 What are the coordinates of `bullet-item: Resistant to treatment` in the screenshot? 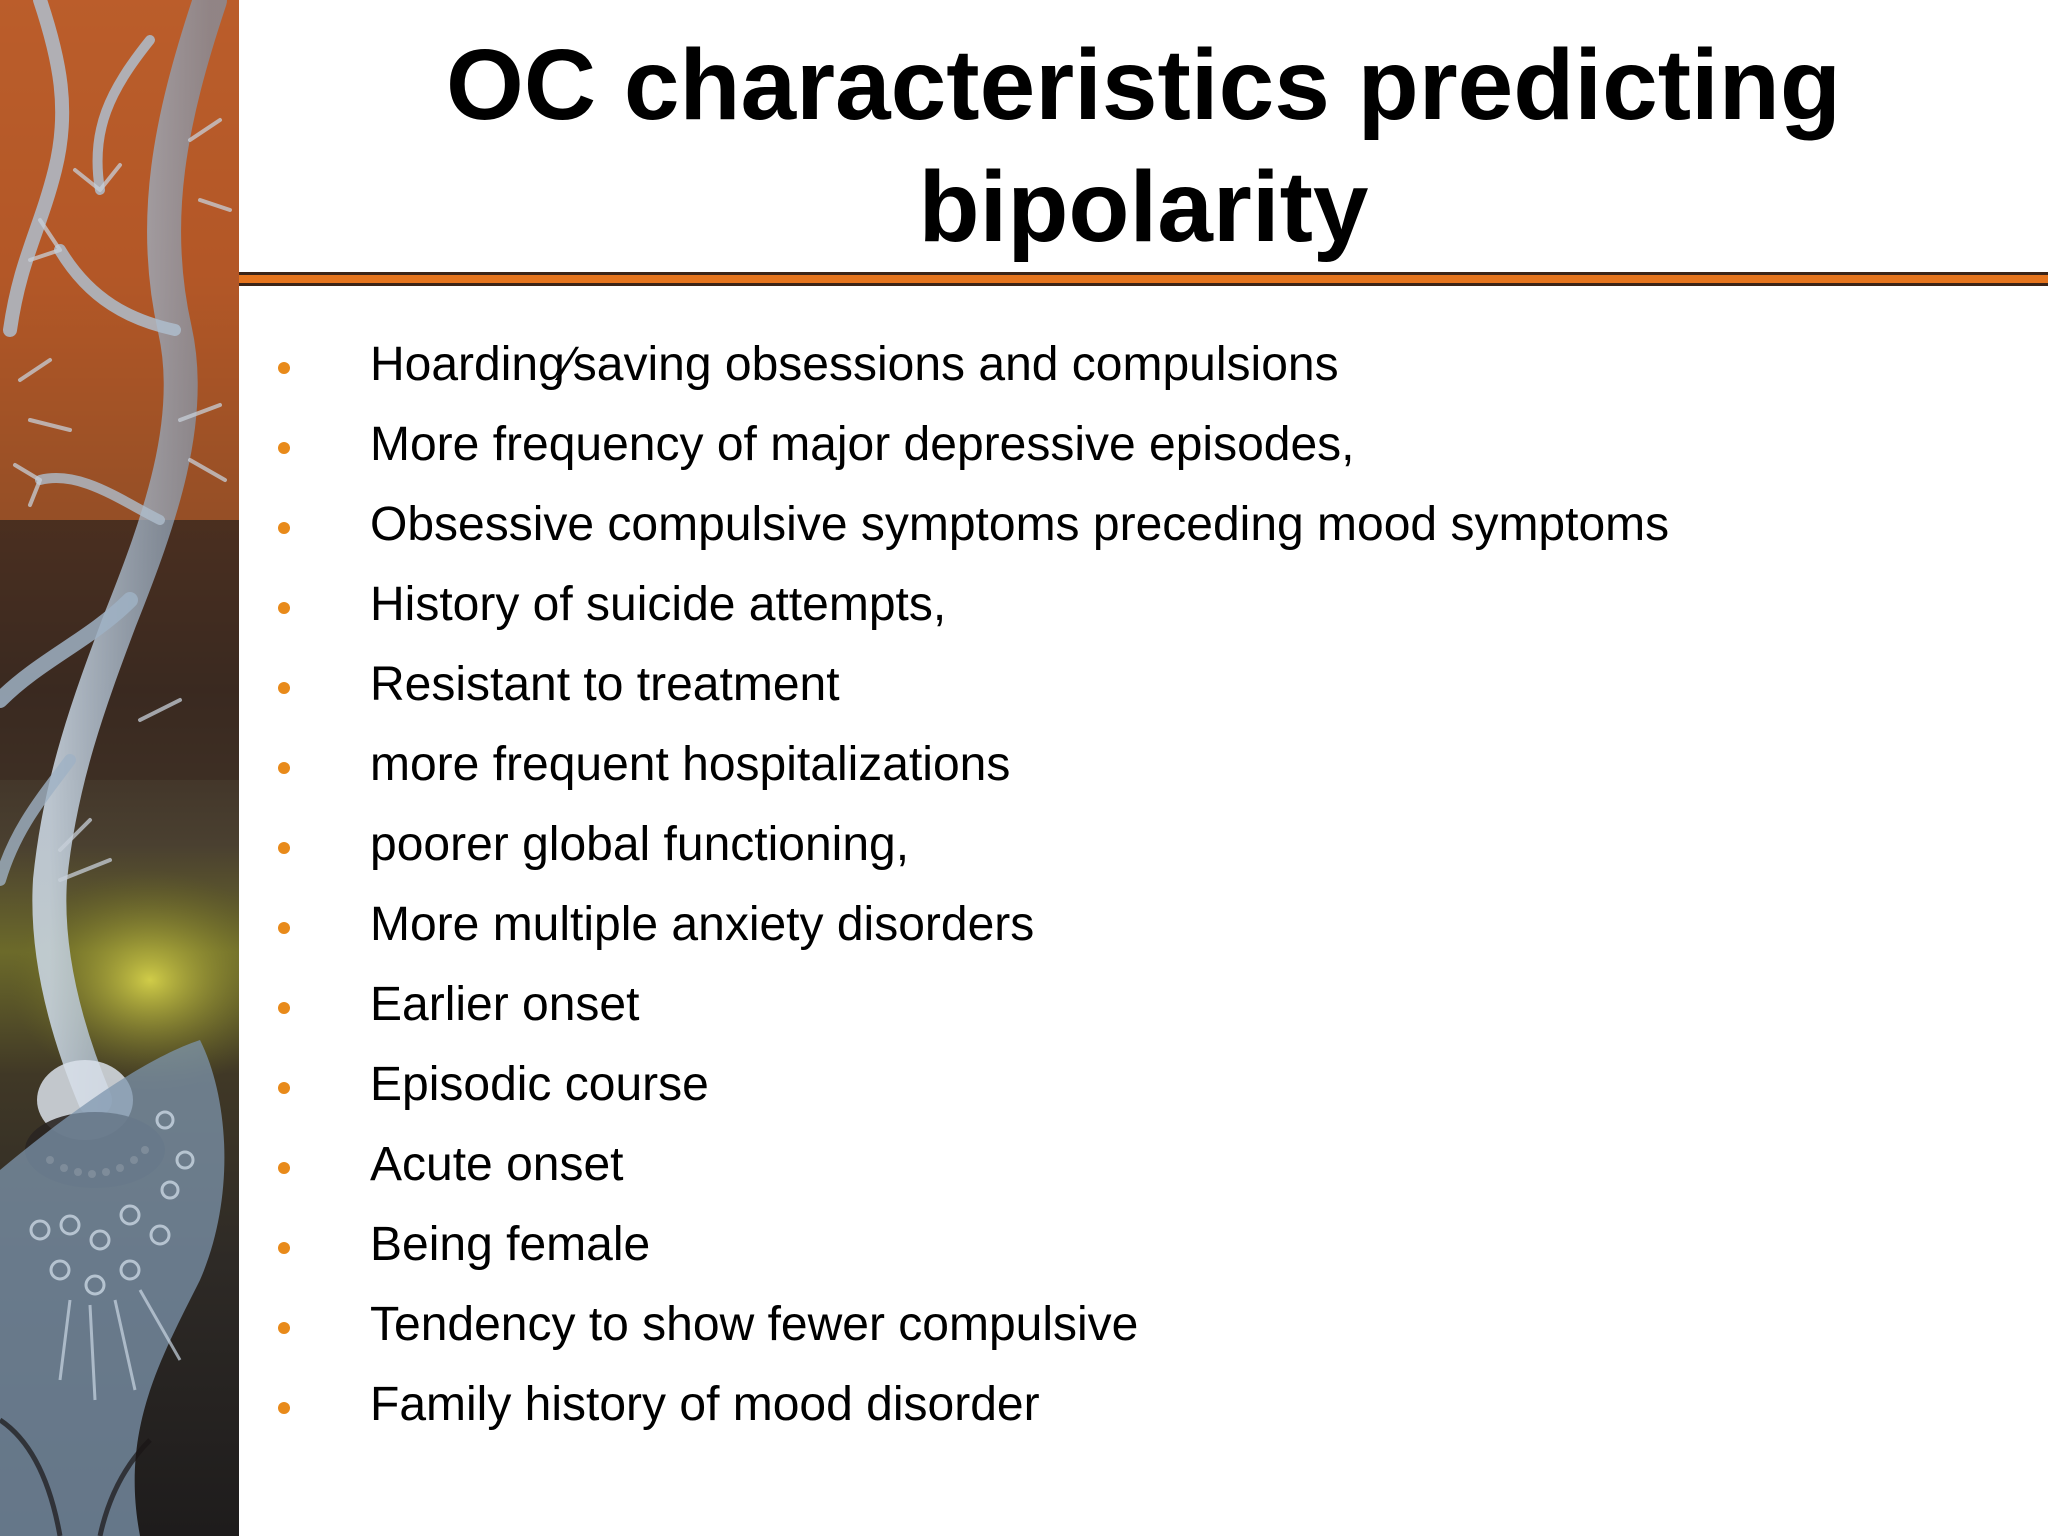 It's located at (970, 684).